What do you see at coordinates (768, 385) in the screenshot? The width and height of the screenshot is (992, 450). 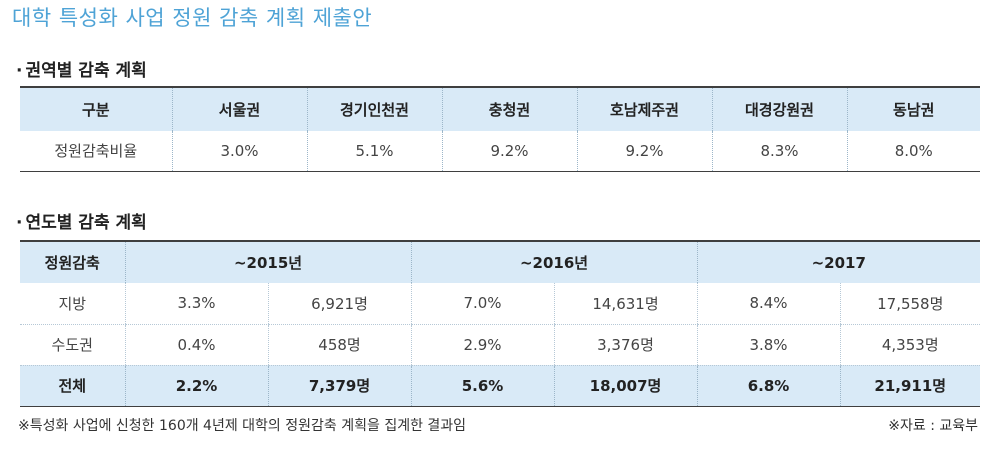 I see `table-cell: 6.8%` at bounding box center [768, 385].